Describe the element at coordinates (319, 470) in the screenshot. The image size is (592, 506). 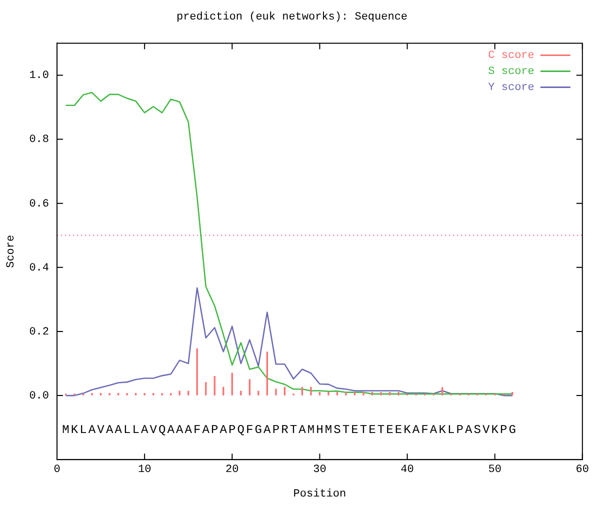
I see `x-tick-label: 30` at that location.